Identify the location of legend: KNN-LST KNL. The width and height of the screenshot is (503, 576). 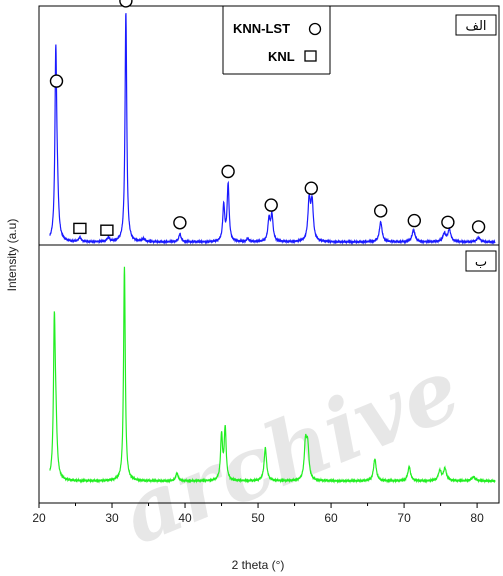
(276, 40).